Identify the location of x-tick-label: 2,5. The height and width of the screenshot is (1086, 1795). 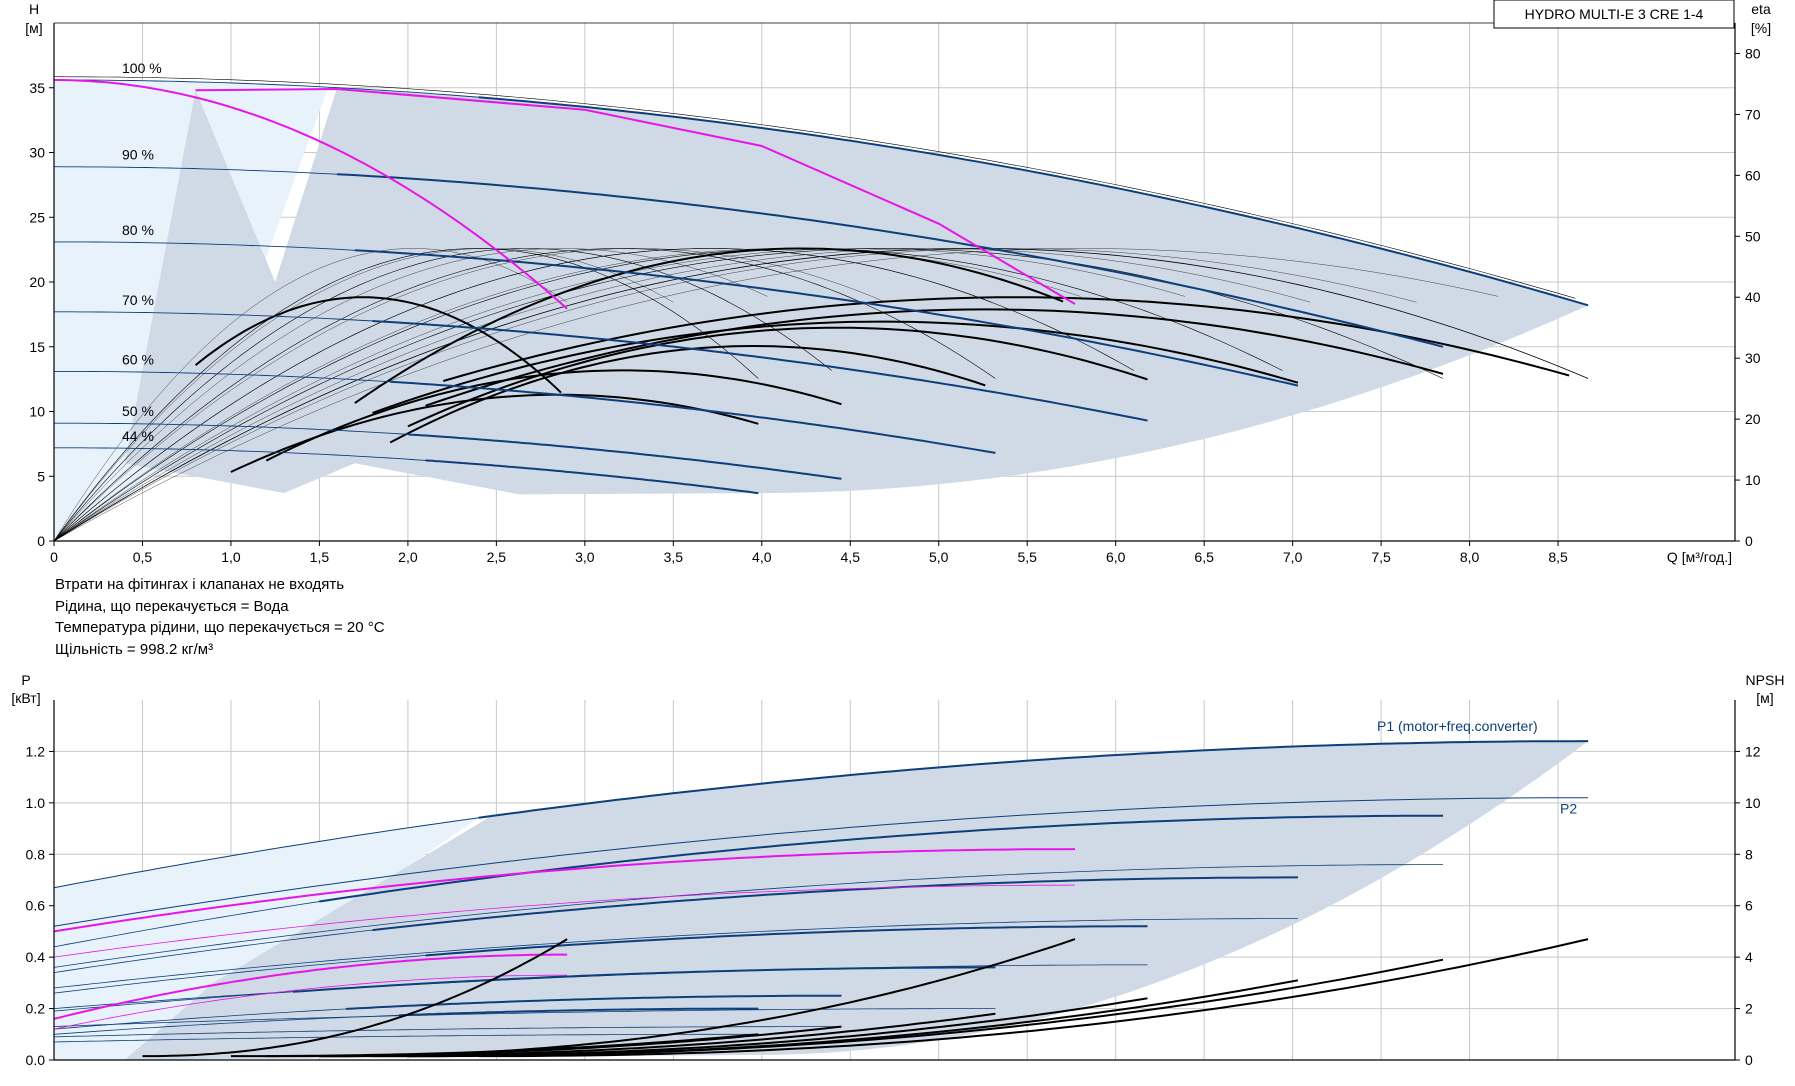
(497, 557).